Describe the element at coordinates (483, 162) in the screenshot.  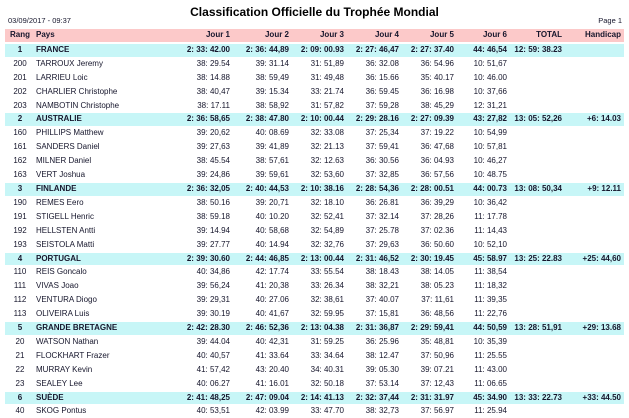
I see `jour6-cell: 10: 46,27` at that location.